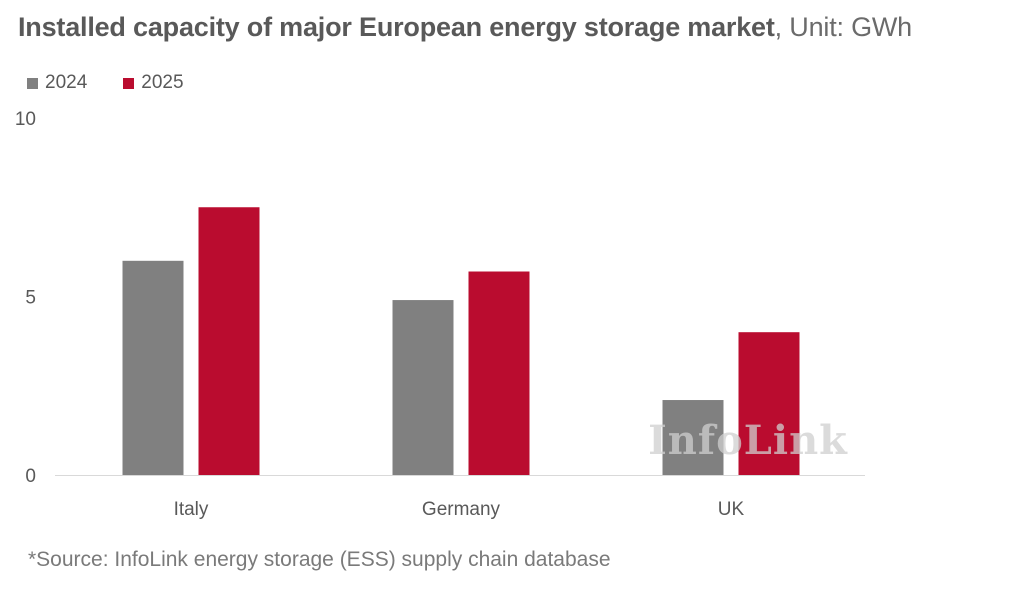  I want to click on watermark-text: InfoLink, so click(748, 440).